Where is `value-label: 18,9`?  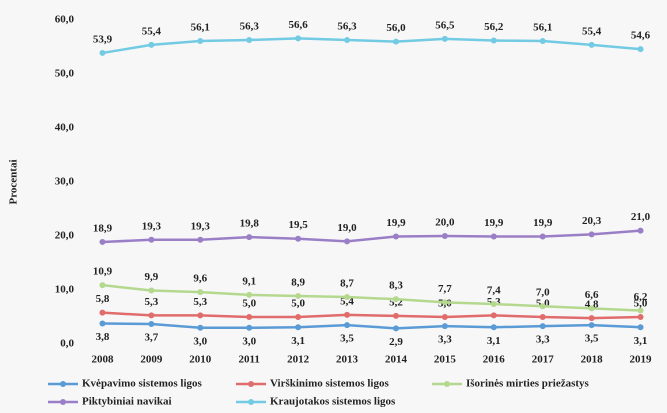
value-label: 18,9 is located at coordinates (103, 228).